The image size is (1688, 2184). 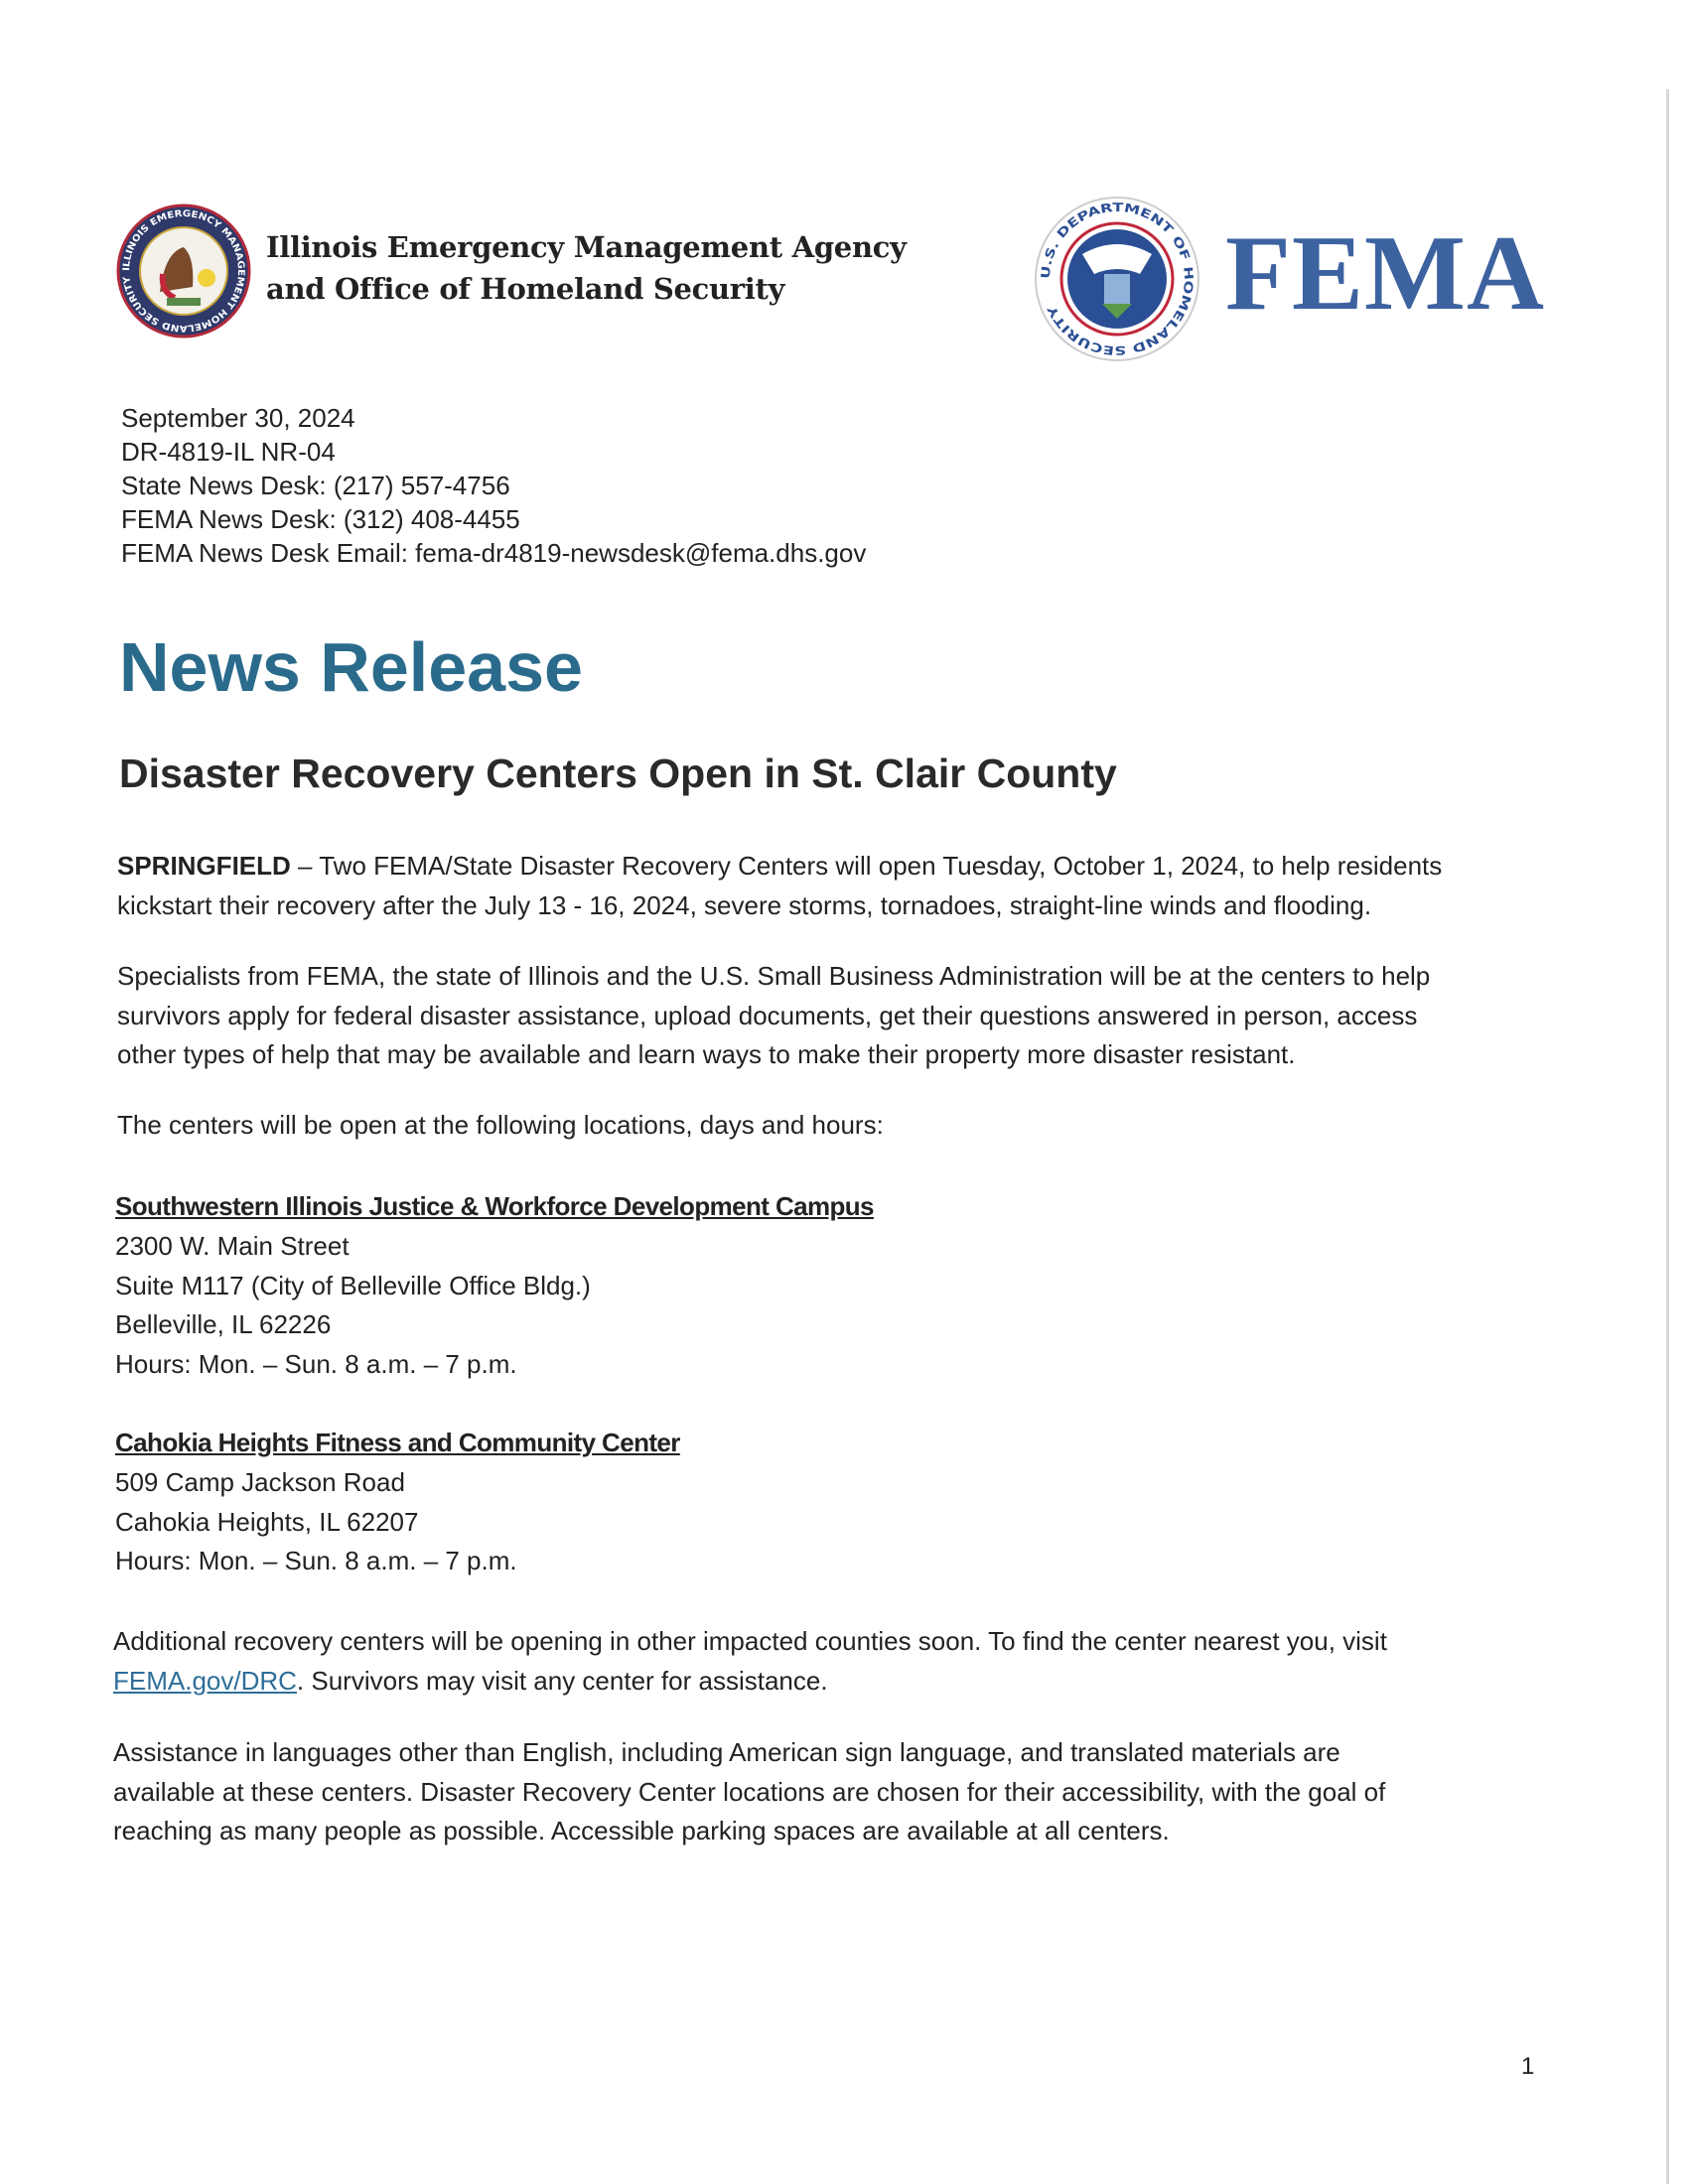 What do you see at coordinates (204, 866) in the screenshot?
I see `dateline: SPRINGFIELD` at bounding box center [204, 866].